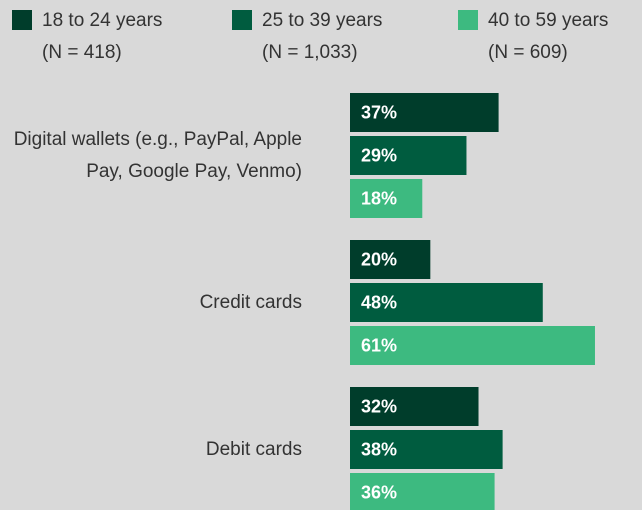 This screenshot has width=642, height=510. Describe the element at coordinates (102, 20) in the screenshot. I see `legend-label: 18 to 24 years` at that location.